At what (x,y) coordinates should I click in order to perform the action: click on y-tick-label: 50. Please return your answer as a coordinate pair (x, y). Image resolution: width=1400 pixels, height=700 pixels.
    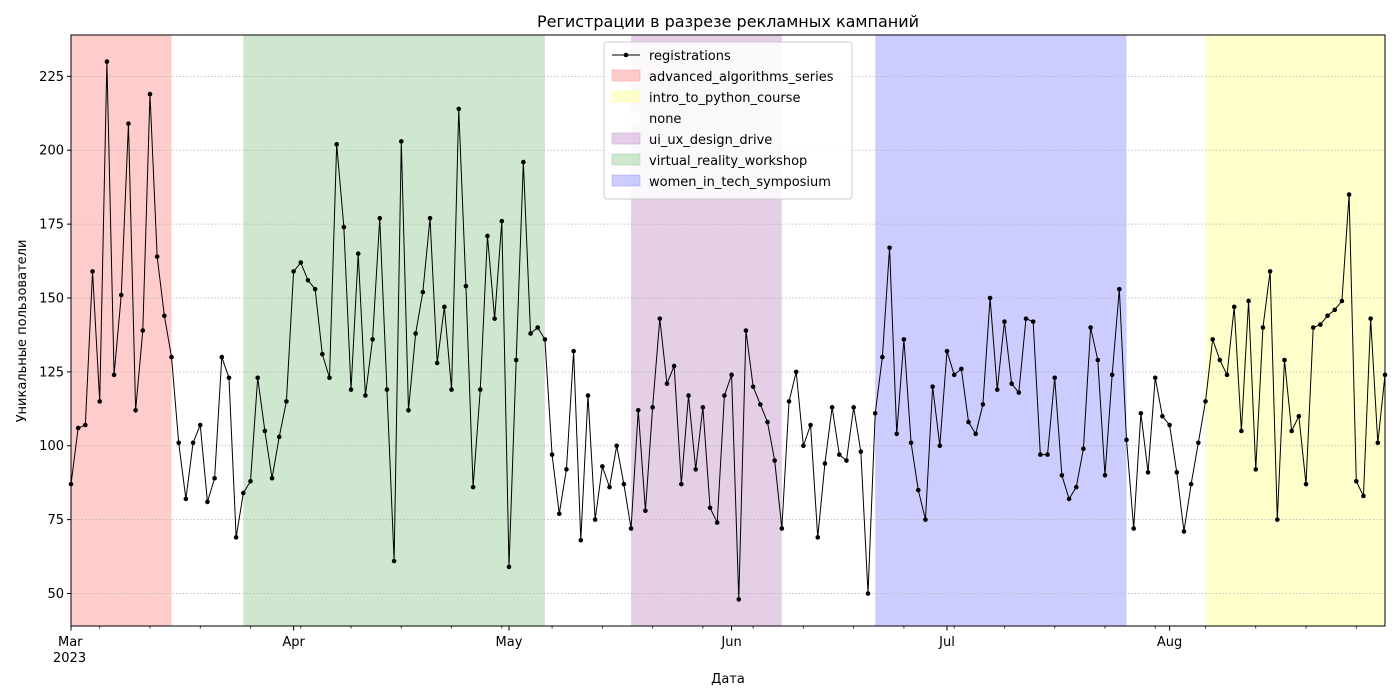
    Looking at the image, I should click on (55, 594).